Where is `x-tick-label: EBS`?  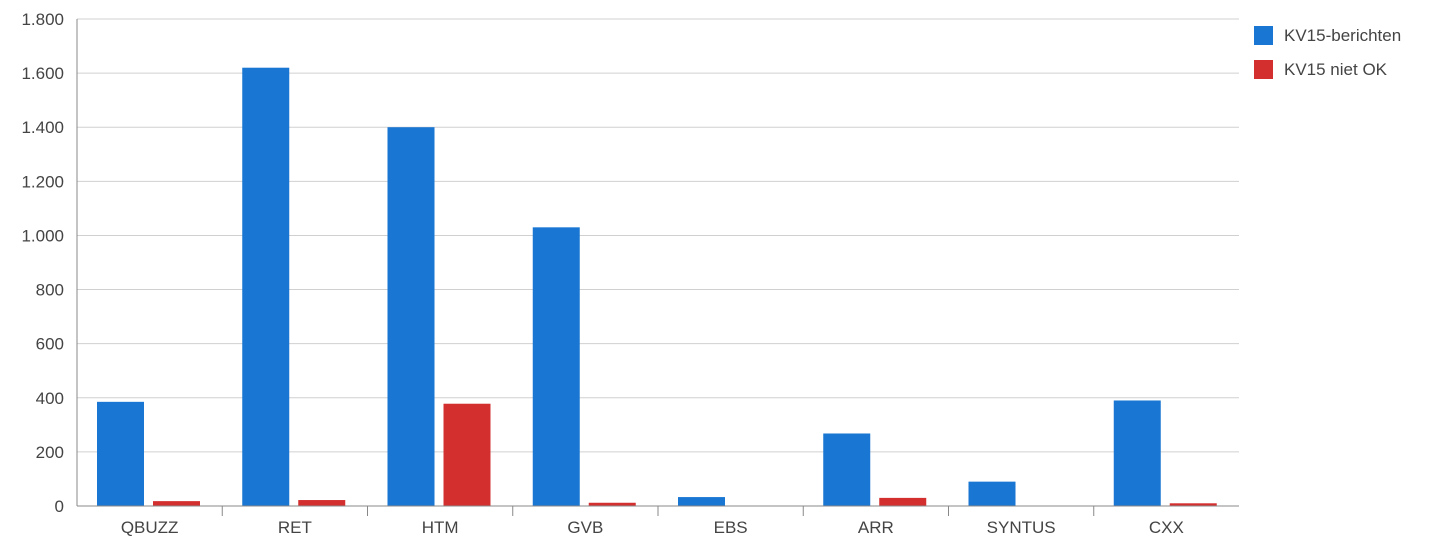
x-tick-label: EBS is located at coordinates (731, 527).